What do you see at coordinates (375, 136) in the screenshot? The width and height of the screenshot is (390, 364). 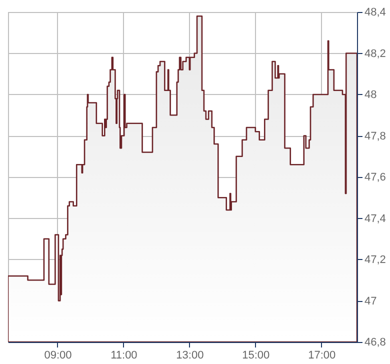 I see `y-tick-label: 47,8` at bounding box center [375, 136].